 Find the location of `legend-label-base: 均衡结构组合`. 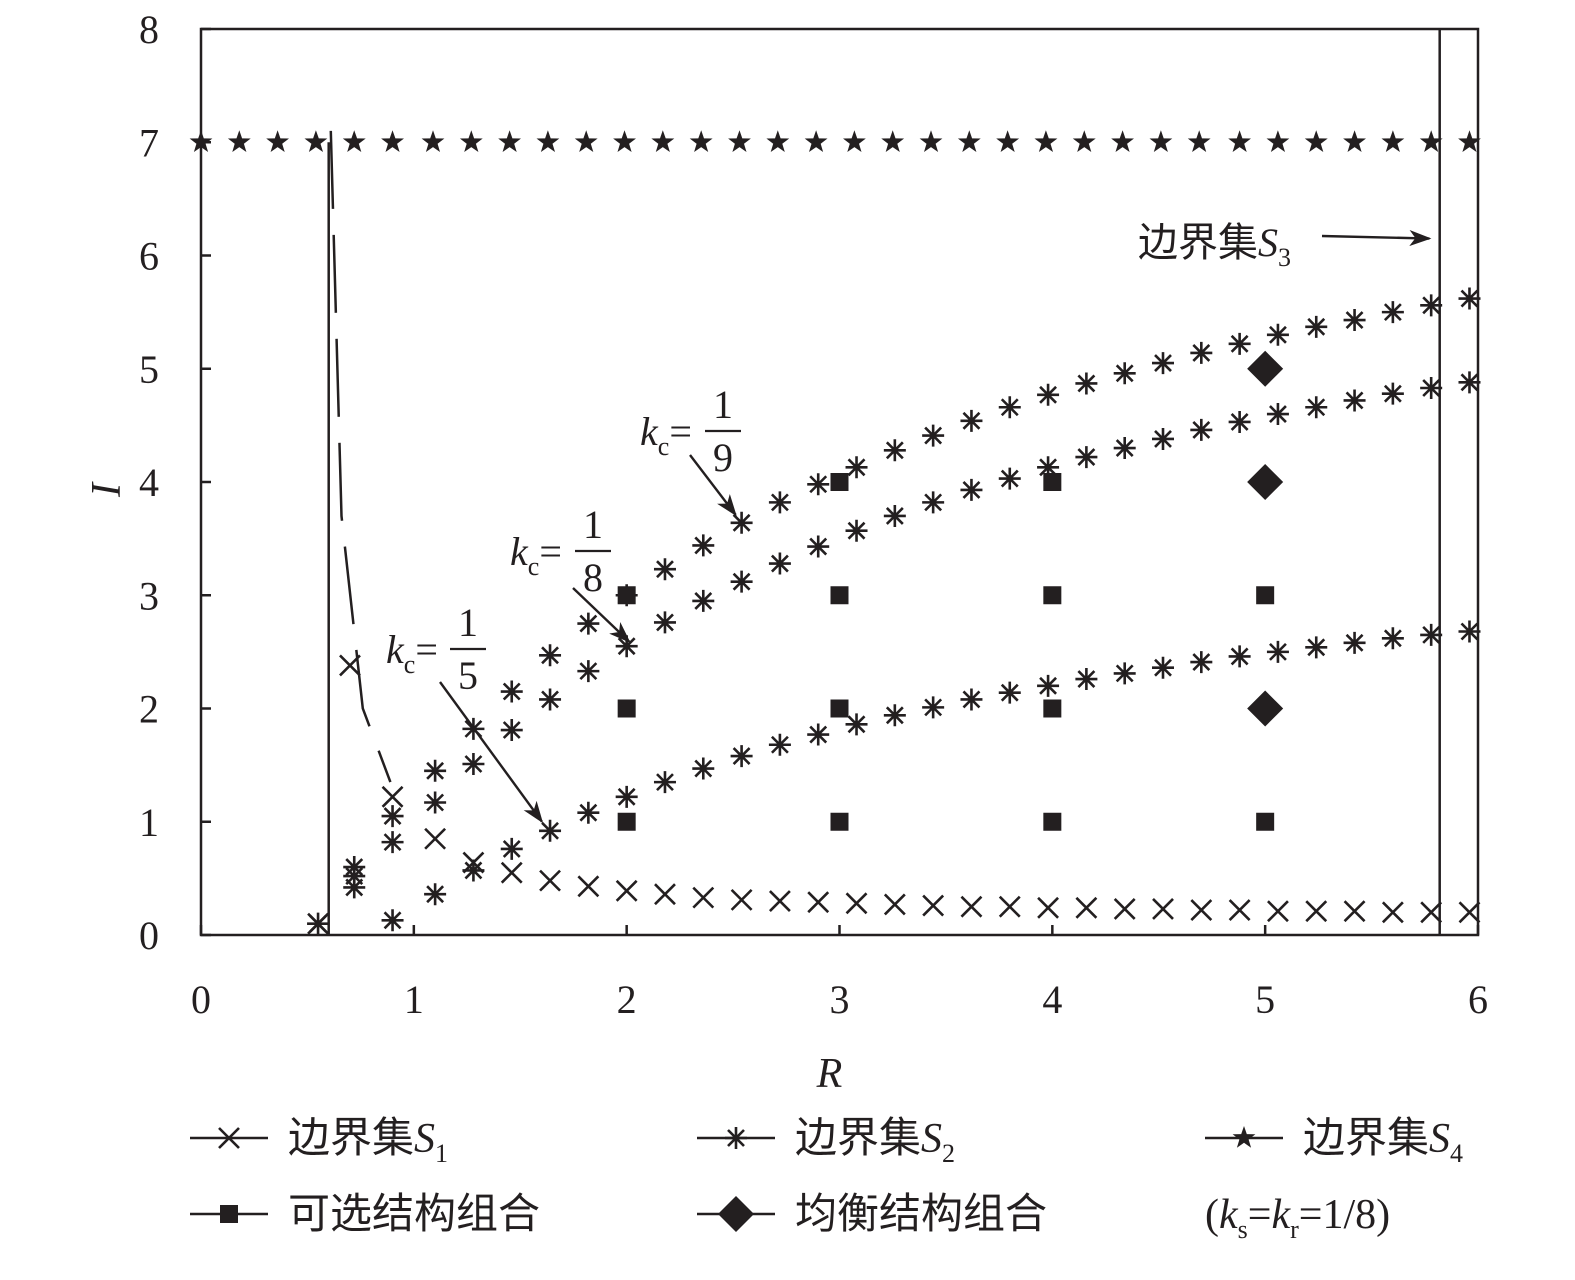

legend-label-base: 均衡结构组合 is located at coordinates (921, 1215).